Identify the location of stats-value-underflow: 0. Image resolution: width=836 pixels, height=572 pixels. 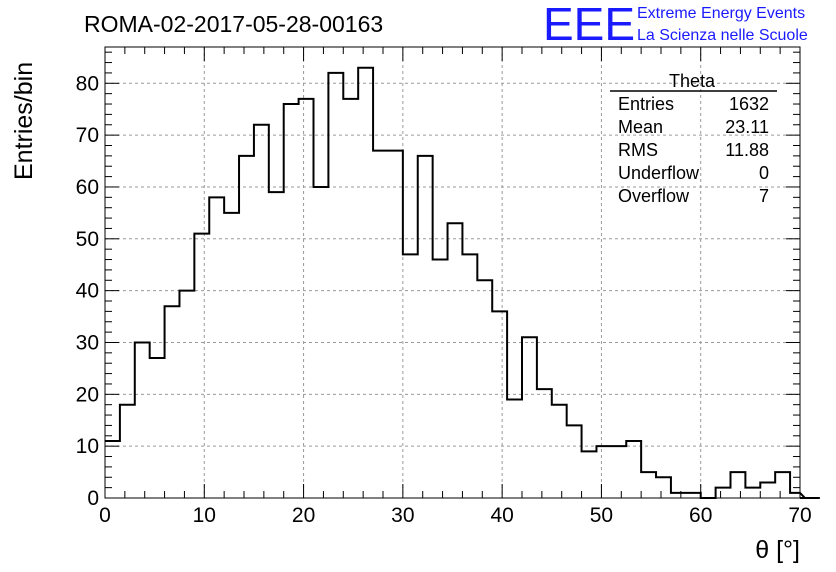
(764, 173).